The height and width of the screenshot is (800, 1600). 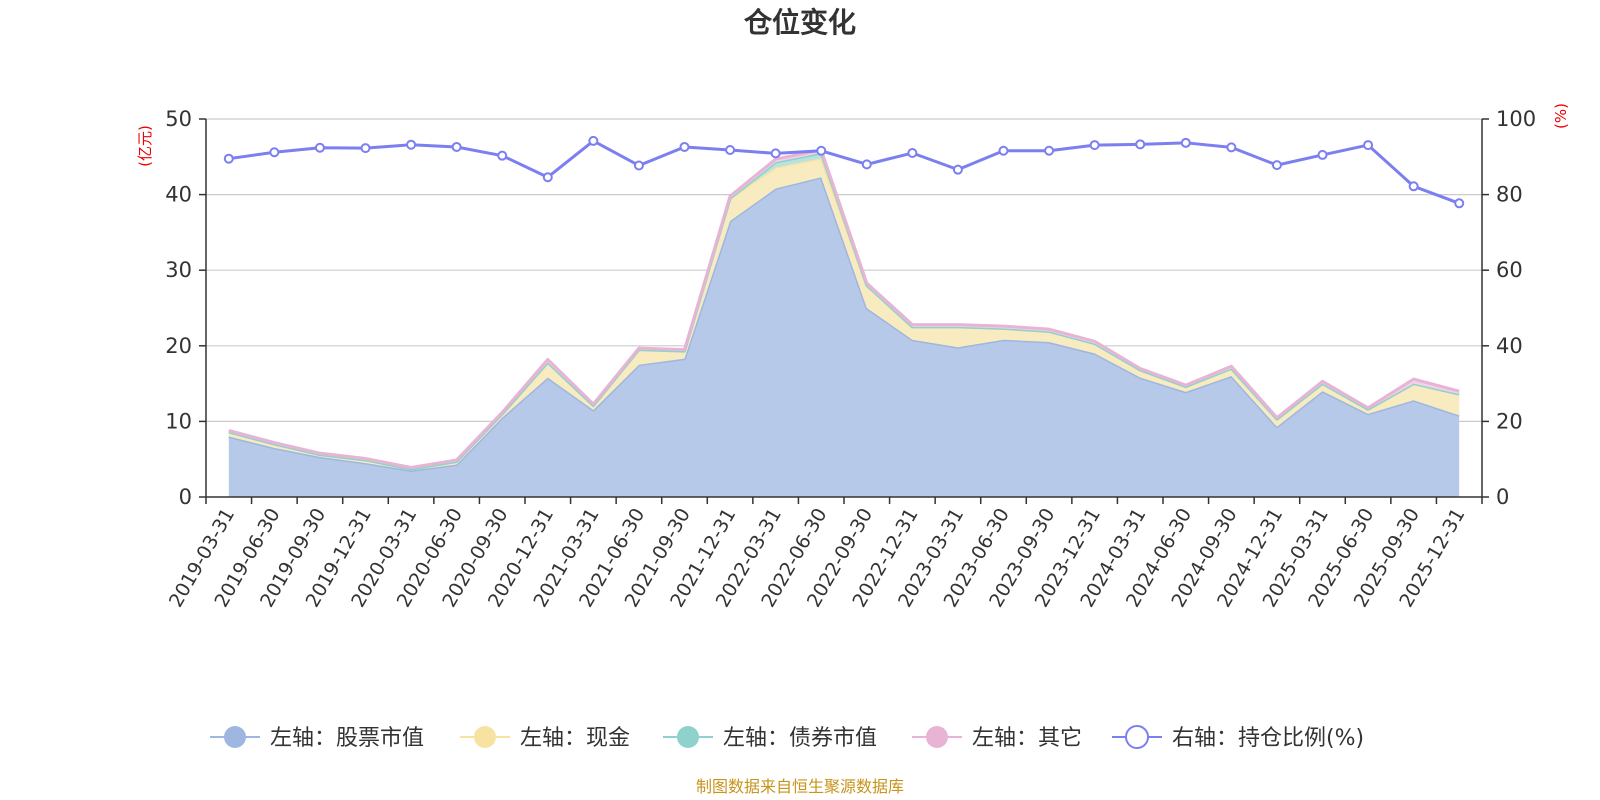 What do you see at coordinates (1137, 737) in the screenshot?
I see `legend-hollow-circle-icon` at bounding box center [1137, 737].